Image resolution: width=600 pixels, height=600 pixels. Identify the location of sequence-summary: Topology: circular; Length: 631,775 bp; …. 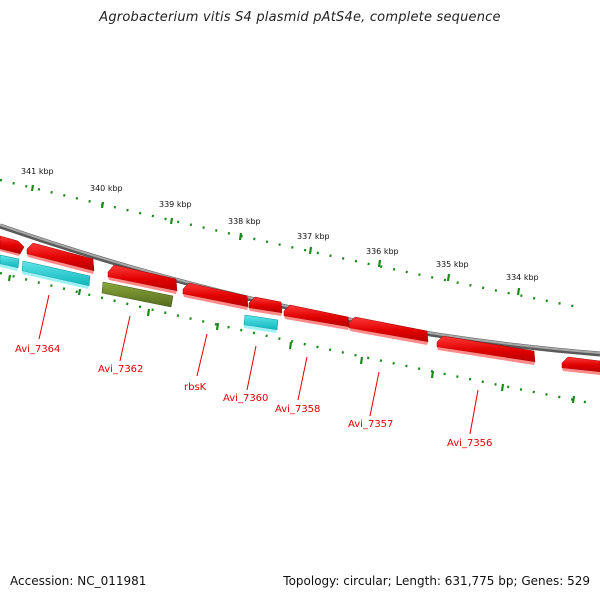
(436, 581).